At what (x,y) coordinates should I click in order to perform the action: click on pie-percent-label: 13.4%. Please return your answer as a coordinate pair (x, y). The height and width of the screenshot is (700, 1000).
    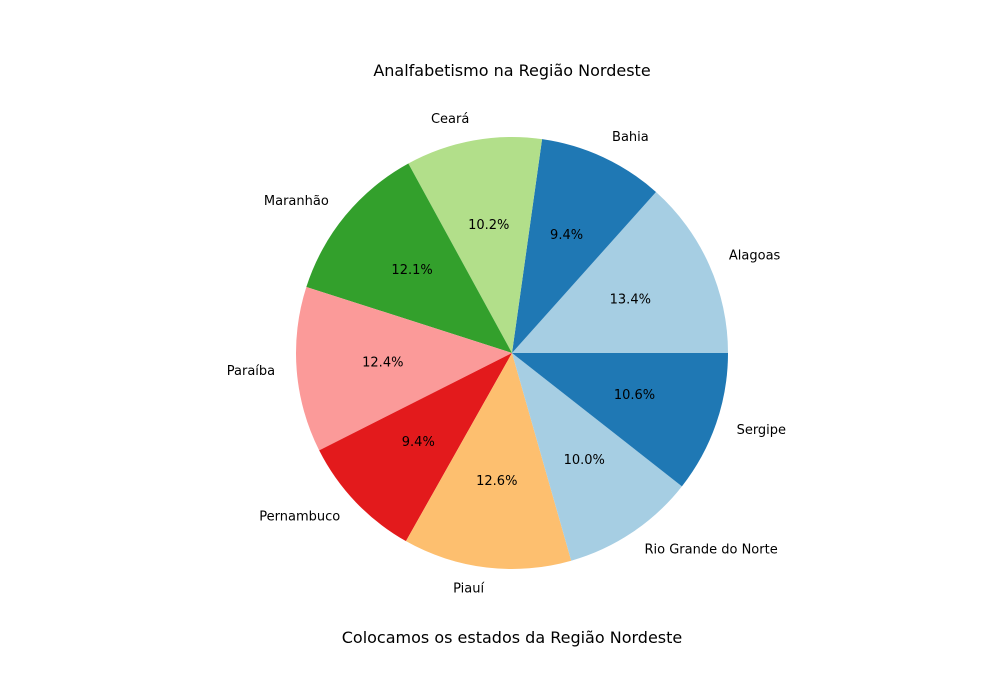
    Looking at the image, I should click on (630, 300).